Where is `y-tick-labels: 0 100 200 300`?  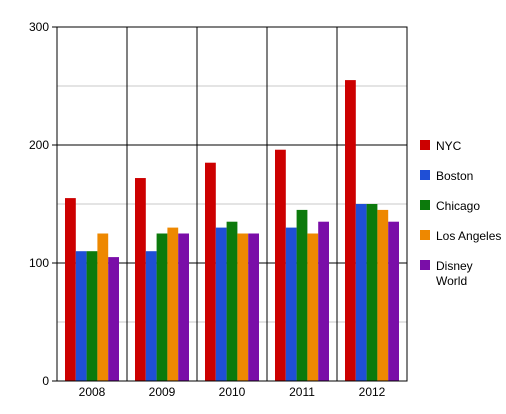
y-tick-labels: 0 100 200 300 is located at coordinates (39, 204).